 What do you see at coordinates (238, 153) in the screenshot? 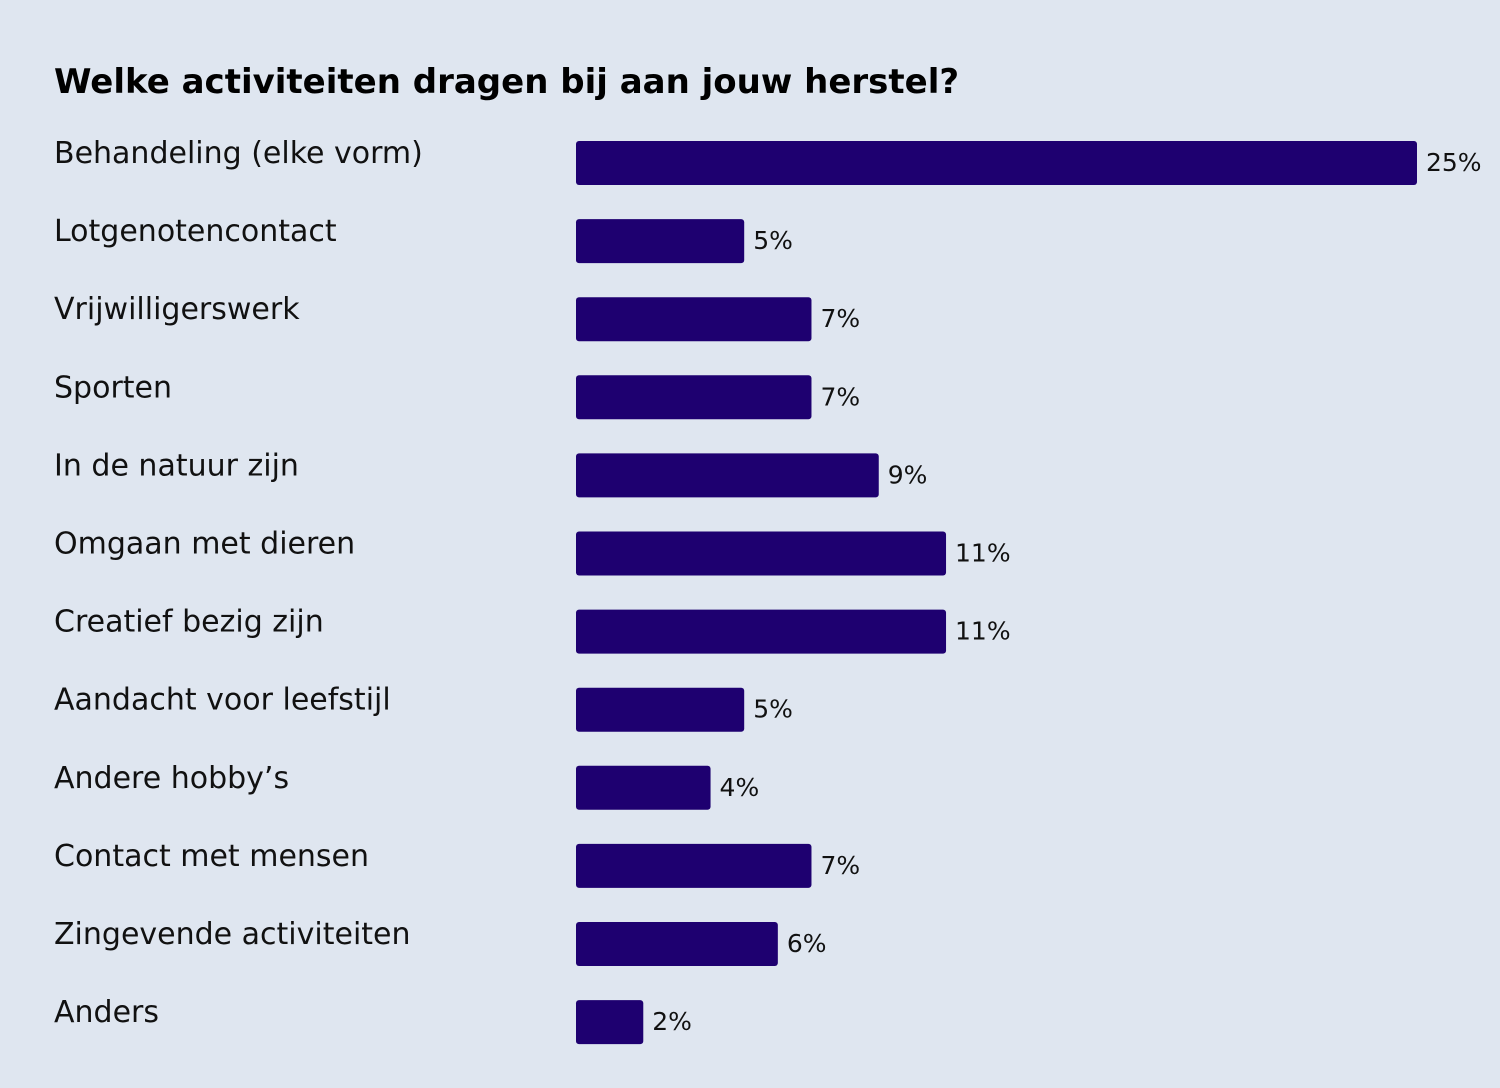
I see `category-label: Behandeling (elke vorm)` at bounding box center [238, 153].